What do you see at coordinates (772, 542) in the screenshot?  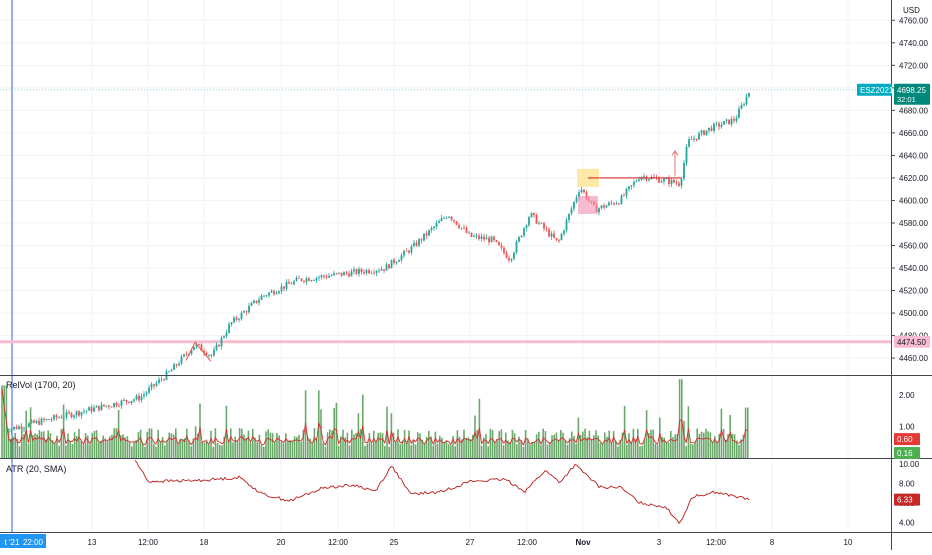 I see `time-label-13: 8` at bounding box center [772, 542].